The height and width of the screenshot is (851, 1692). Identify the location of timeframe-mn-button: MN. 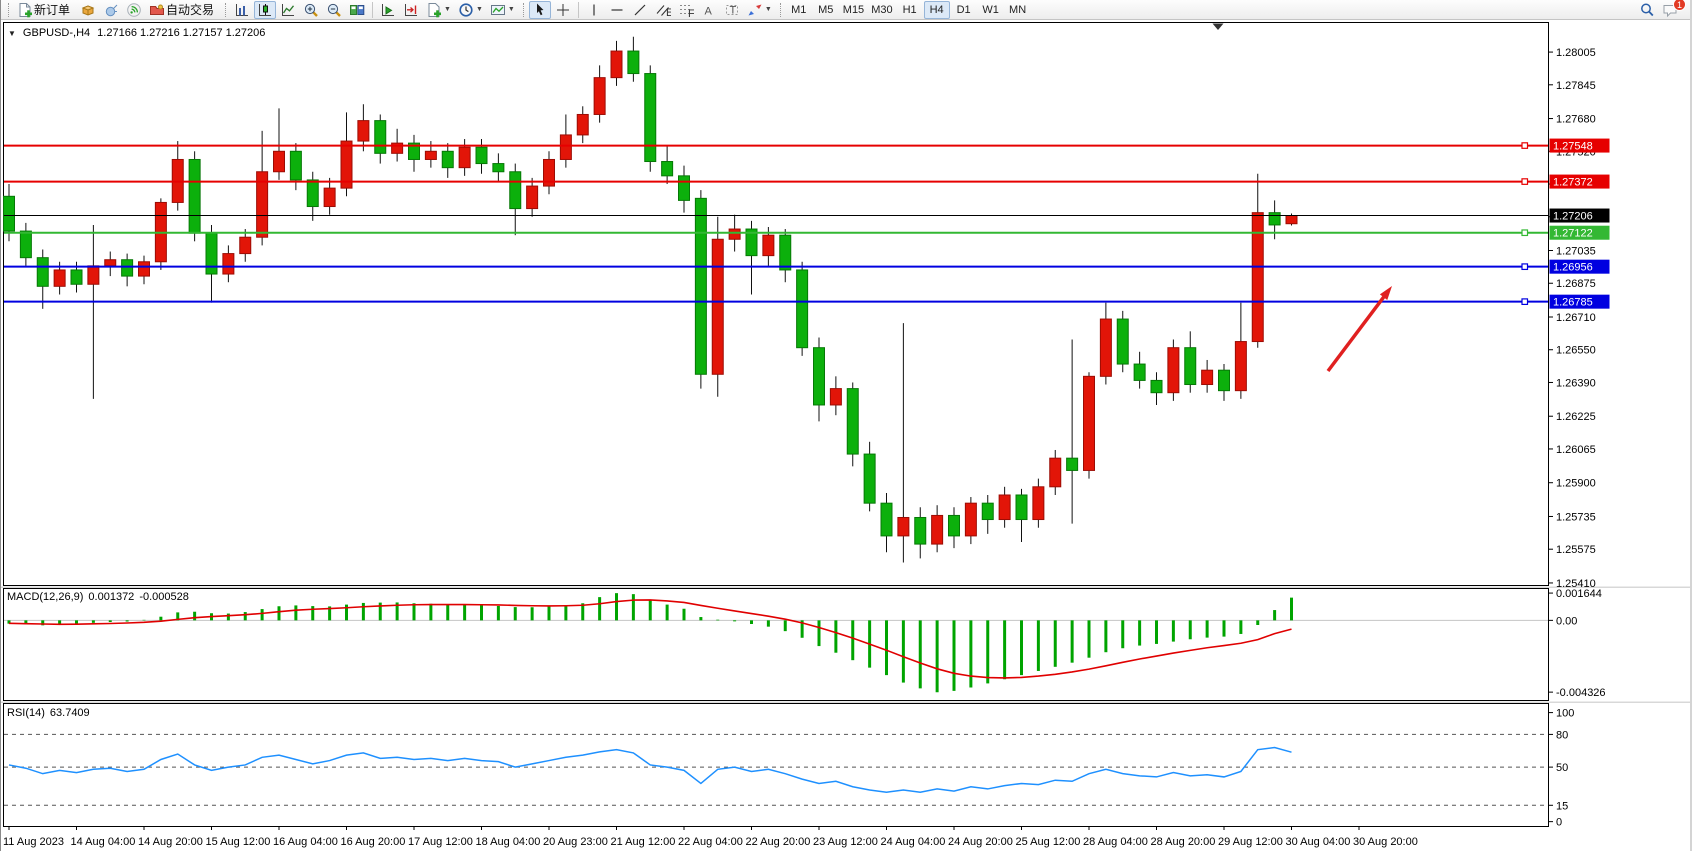
(1018, 9).